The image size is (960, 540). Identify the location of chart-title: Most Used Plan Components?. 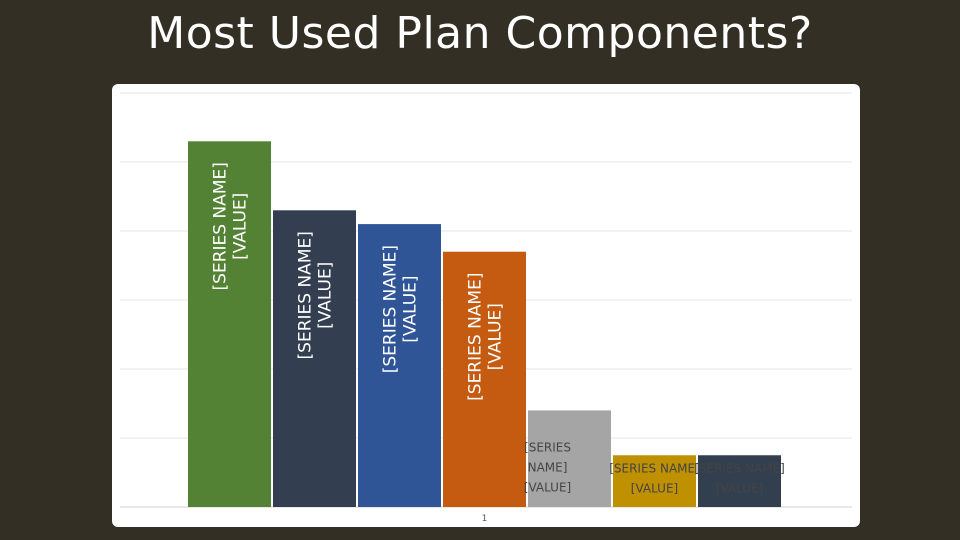
(480, 33).